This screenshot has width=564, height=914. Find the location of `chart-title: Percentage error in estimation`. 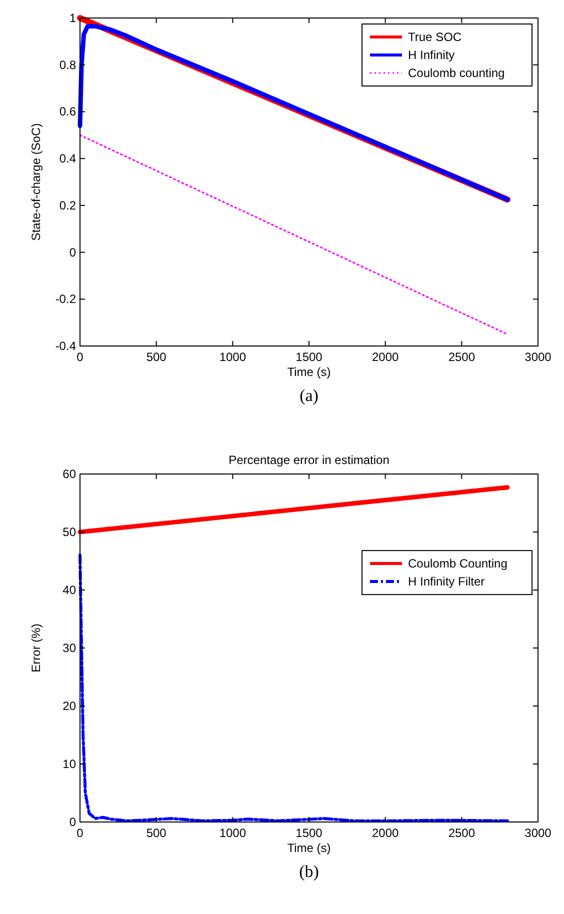

chart-title: Percentage error in estimation is located at coordinates (309, 460).